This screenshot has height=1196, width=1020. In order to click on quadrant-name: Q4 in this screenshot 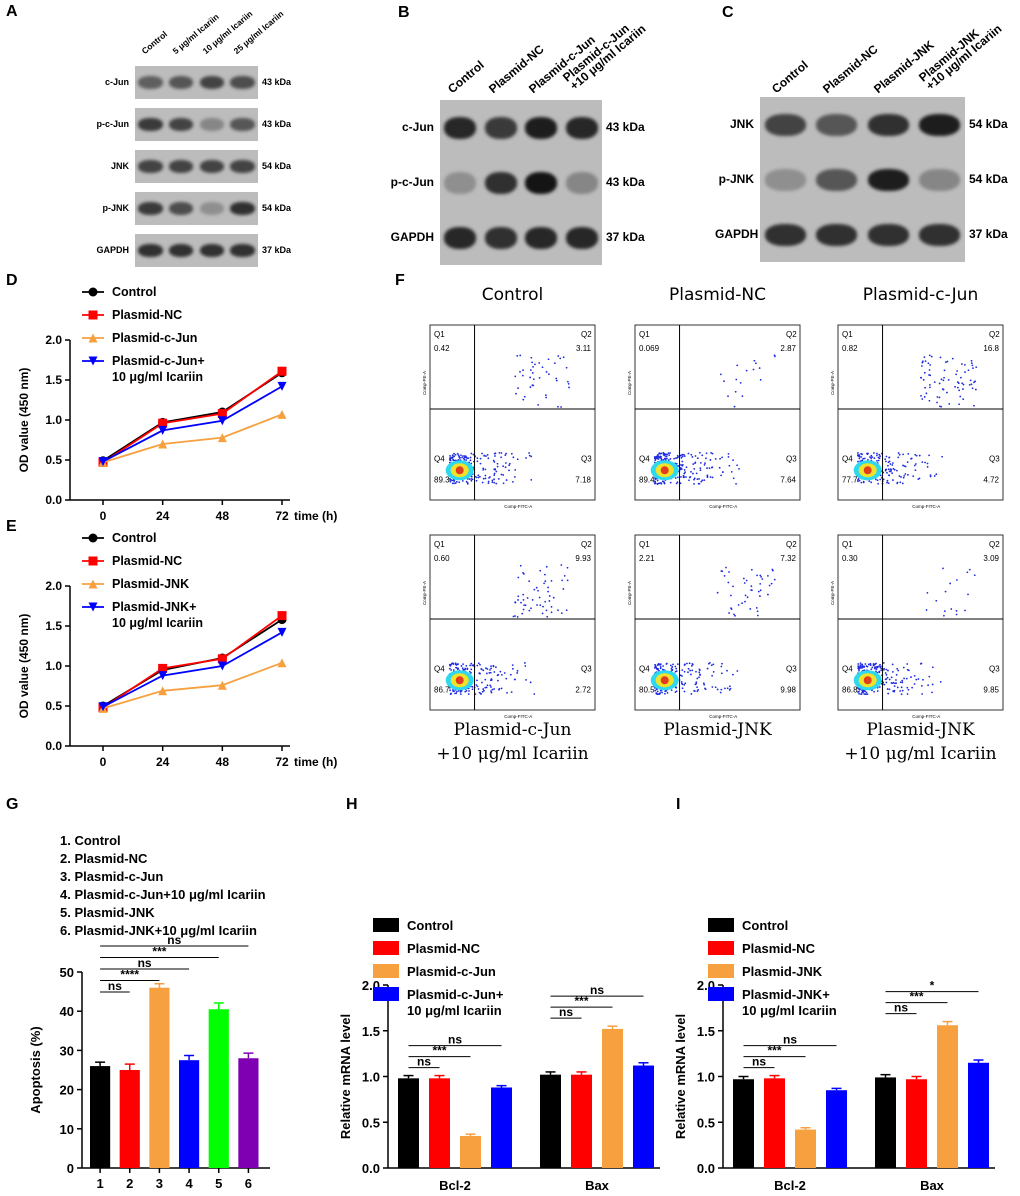, I will do `click(644, 669)`.